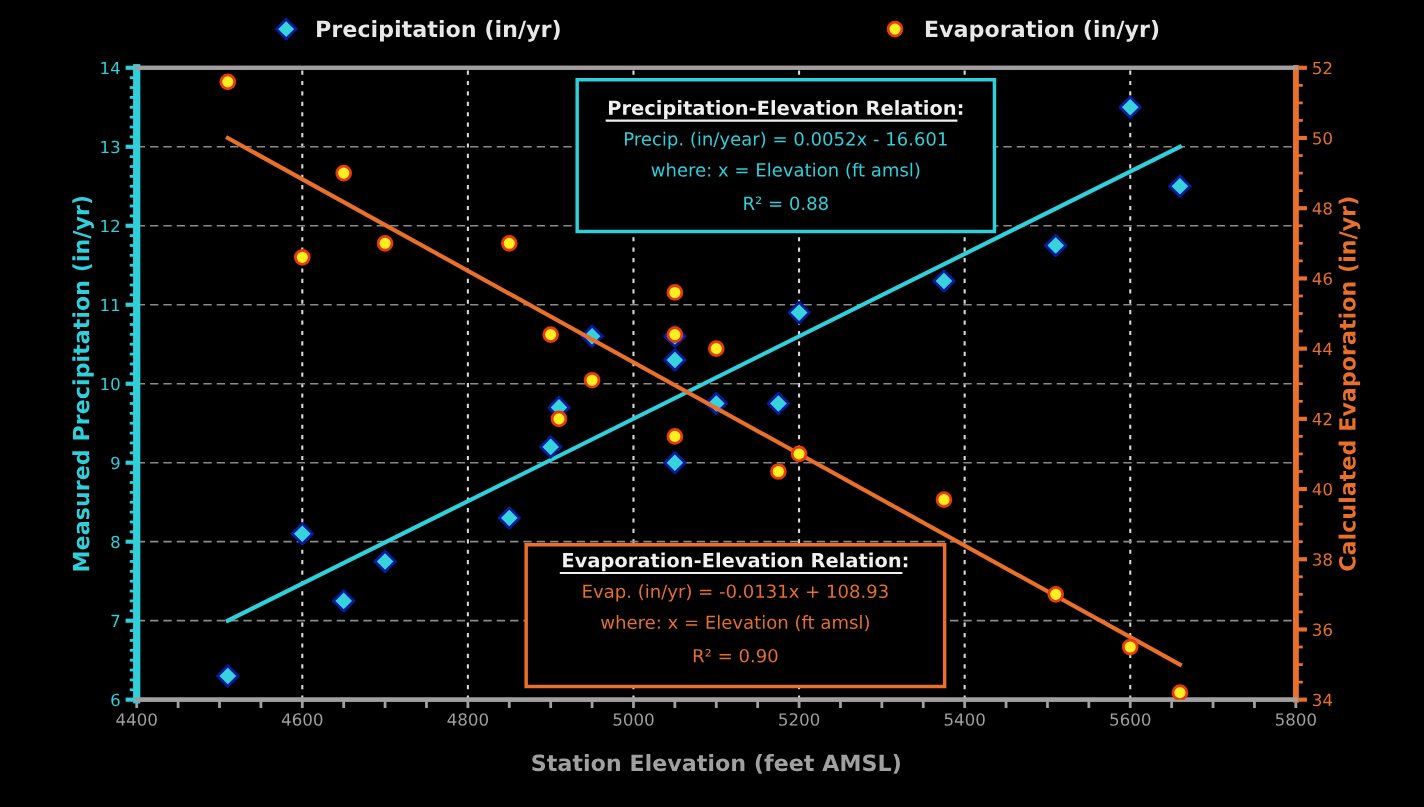 Image resolution: width=1424 pixels, height=807 pixels. Describe the element at coordinates (1322, 559) in the screenshot. I see `y2-tick-label: 38` at that location.